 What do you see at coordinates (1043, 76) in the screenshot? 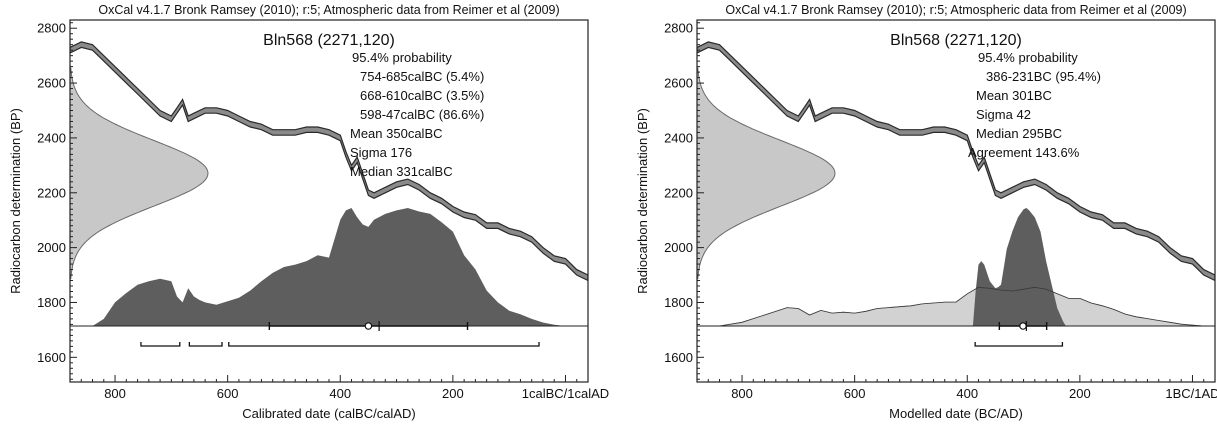
I see `stat-line: 386-231BC (95.4%)` at bounding box center [1043, 76].